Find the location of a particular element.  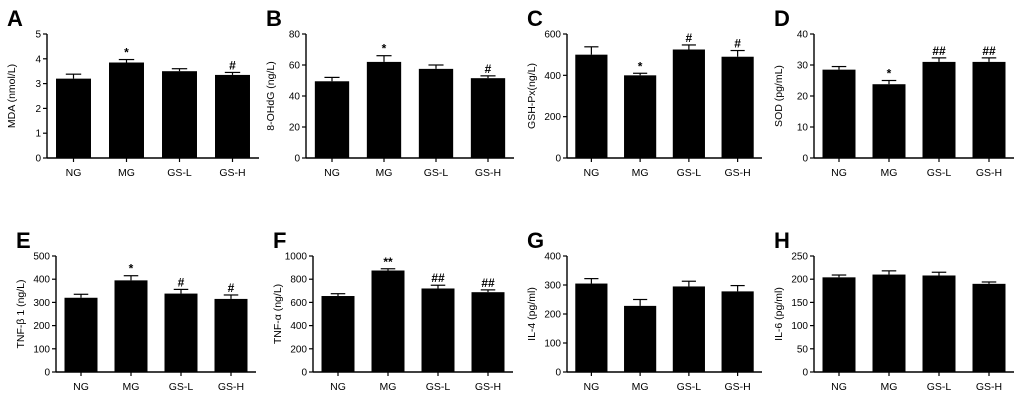

y-axis-label: IL-4 (pg/ml) is located at coordinates (532, 314).